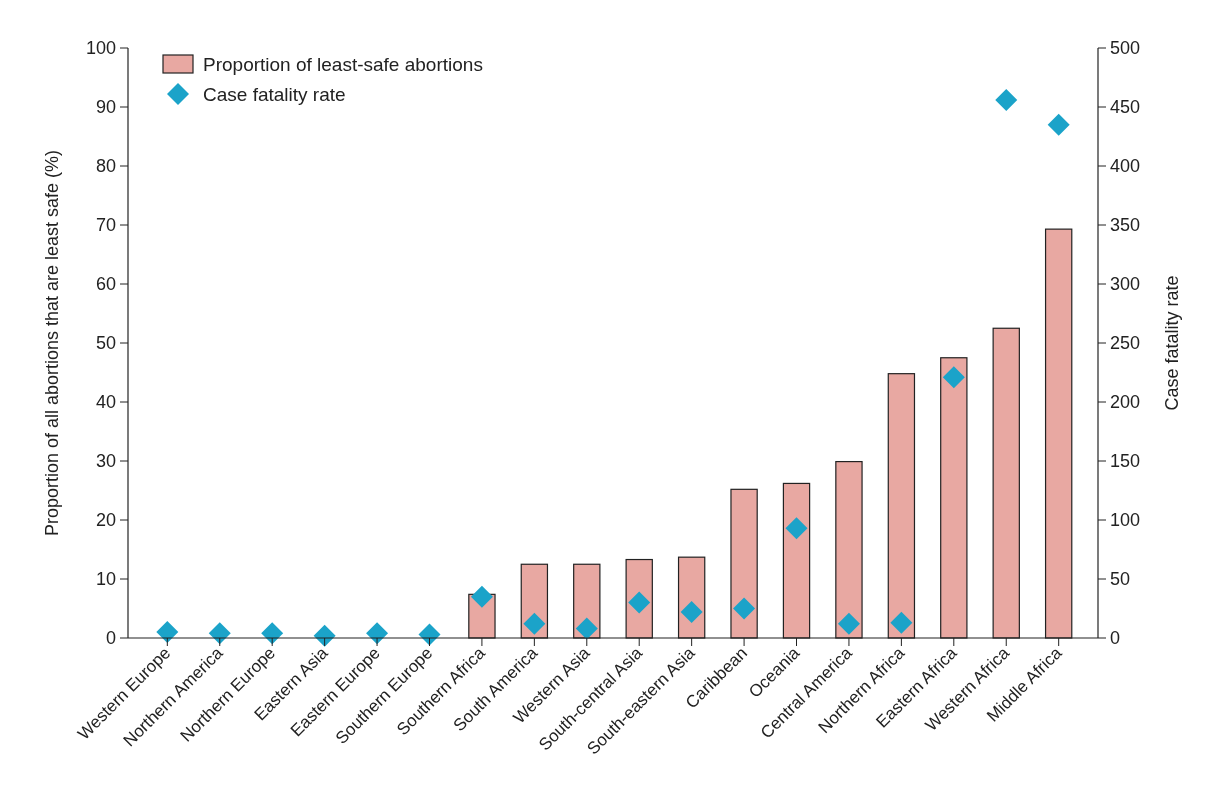 Image resolution: width=1229 pixels, height=807 pixels. I want to click on y-tick-label: 90, so click(105, 107).